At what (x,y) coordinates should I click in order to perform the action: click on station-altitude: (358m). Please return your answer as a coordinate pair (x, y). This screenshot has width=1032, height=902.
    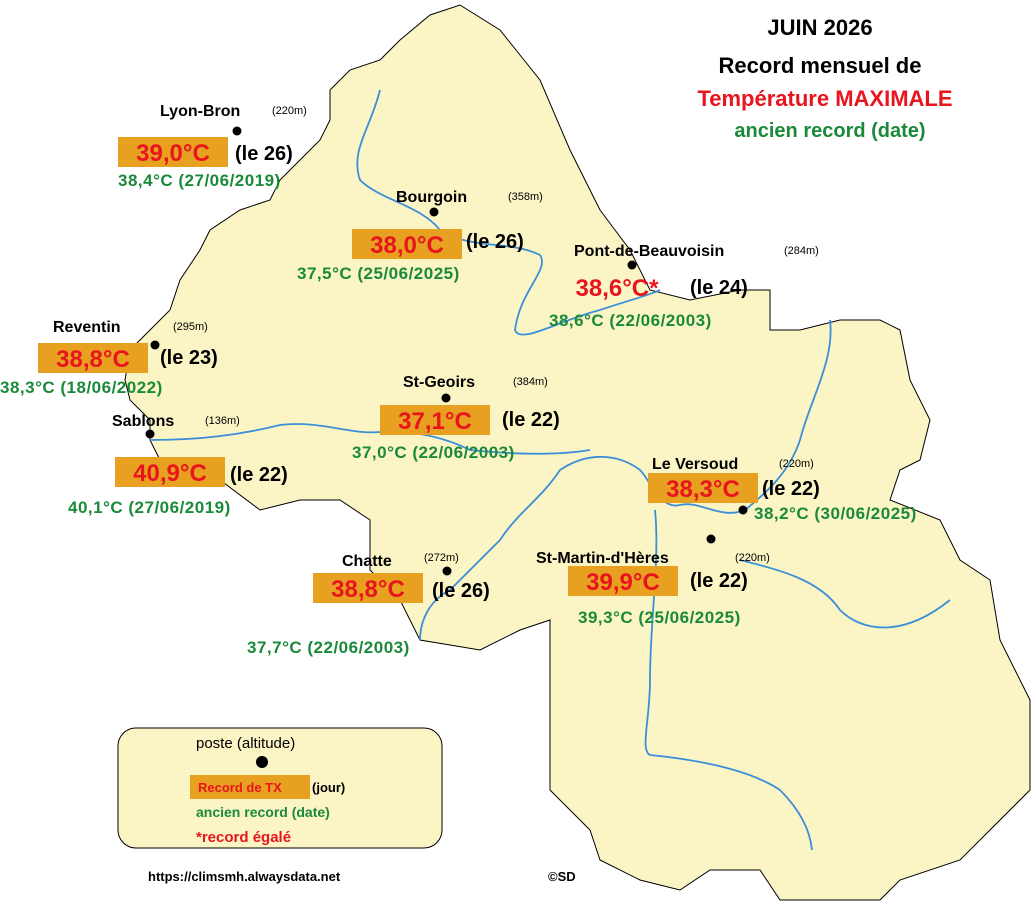
    Looking at the image, I should click on (525, 197).